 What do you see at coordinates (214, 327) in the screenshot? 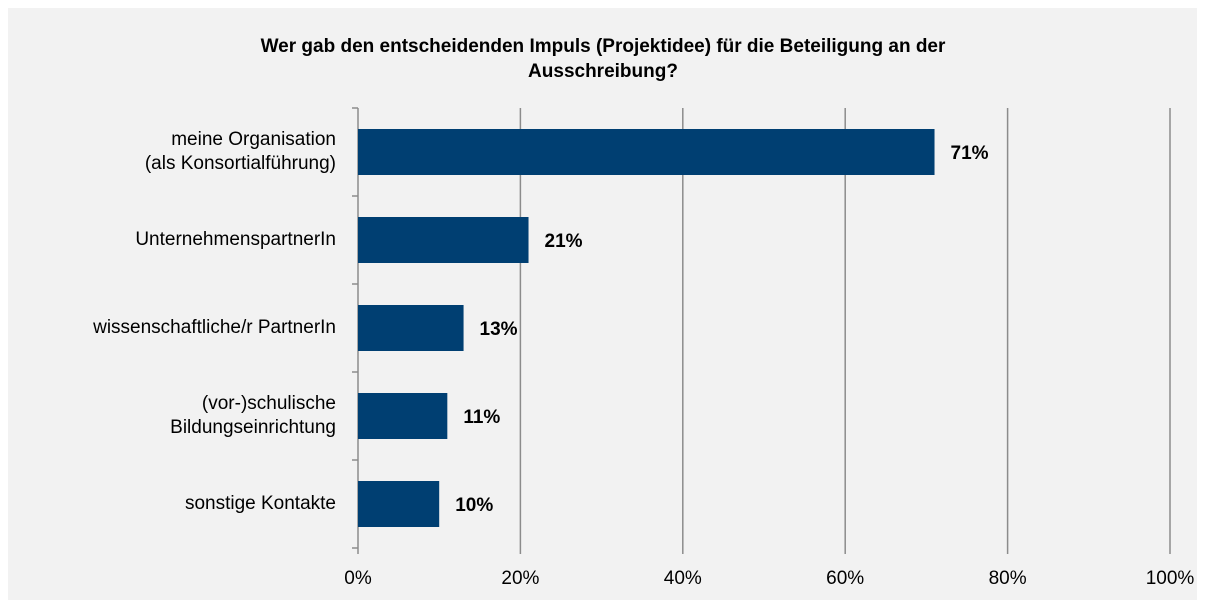
I see `y-tick-label: wissenschaftliche/r PartnerIn` at bounding box center [214, 327].